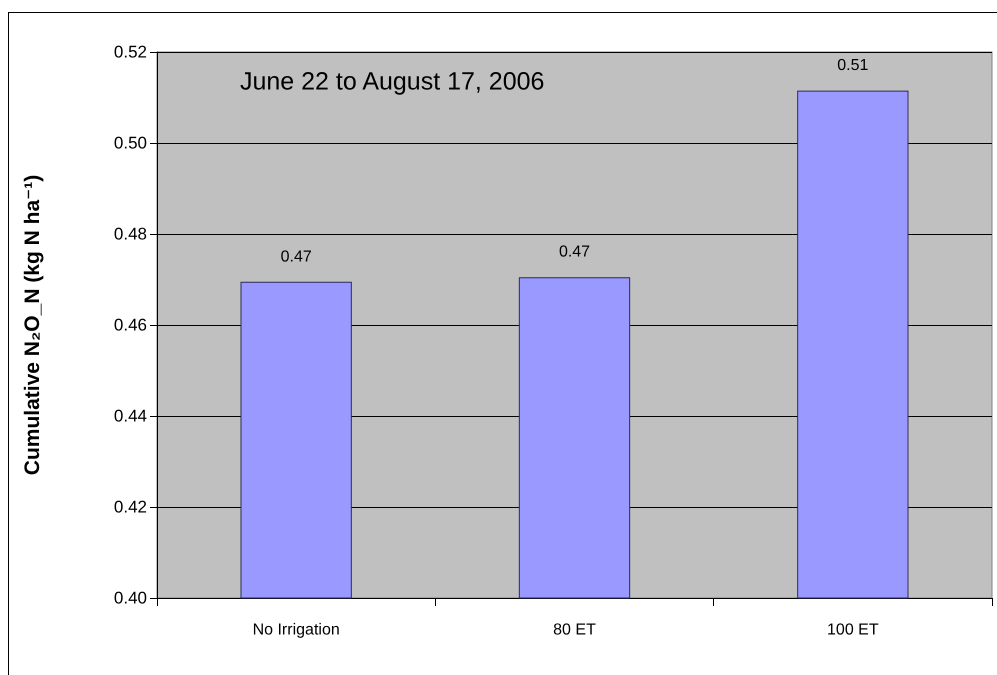 This screenshot has width=997, height=675. Describe the element at coordinates (130, 416) in the screenshot. I see `y-tick-label: 0.44` at that location.